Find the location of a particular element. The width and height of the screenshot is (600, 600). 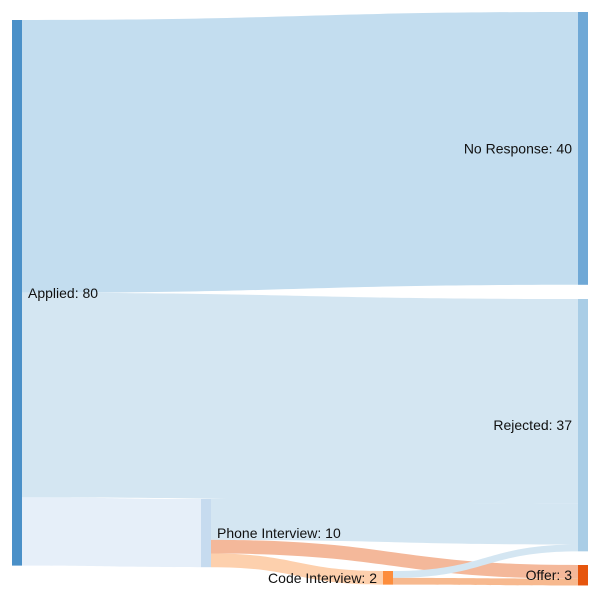

link-phone-to-offer is located at coordinates (394, 559).